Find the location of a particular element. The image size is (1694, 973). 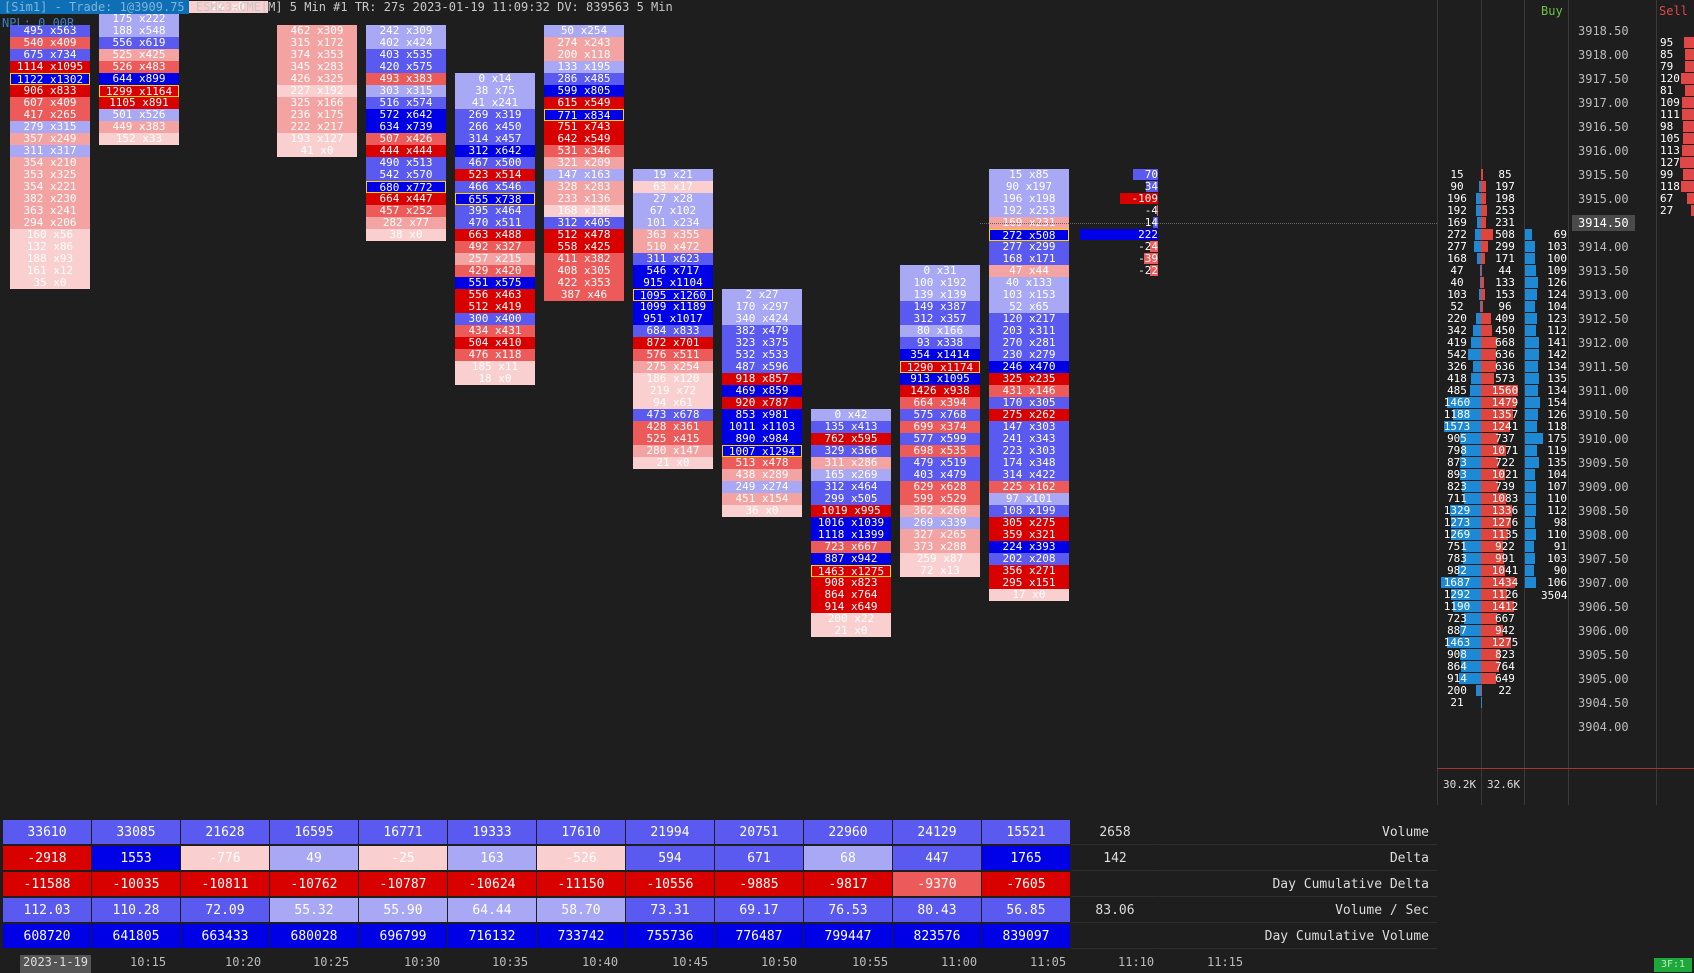

footprint-cell: 698 x535 is located at coordinates (940, 451).